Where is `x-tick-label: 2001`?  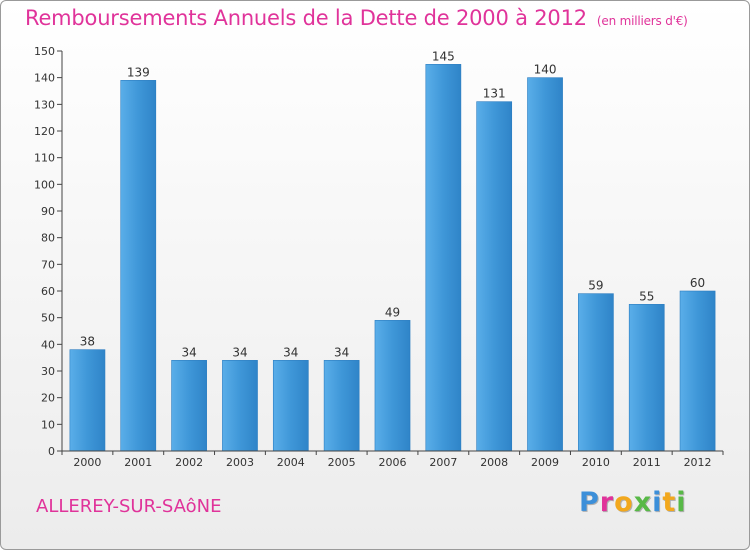 x-tick-label: 2001 is located at coordinates (138, 462).